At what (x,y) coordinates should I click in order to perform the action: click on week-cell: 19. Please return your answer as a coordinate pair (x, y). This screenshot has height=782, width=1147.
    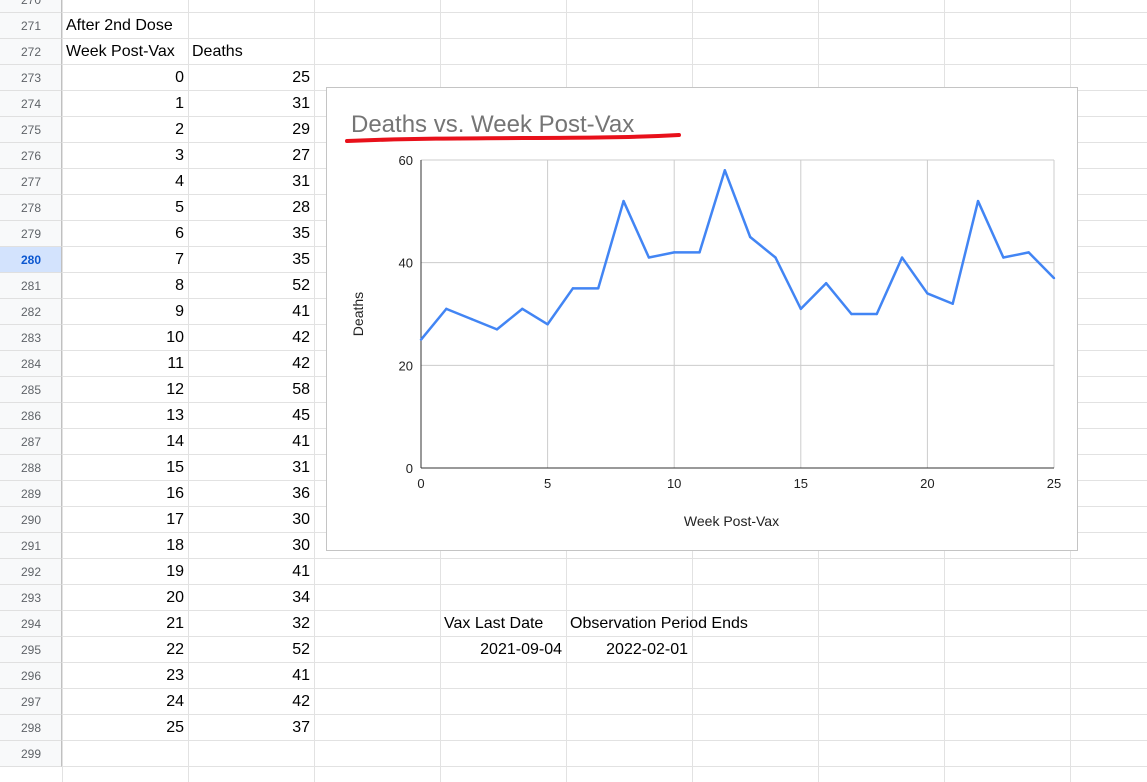
    Looking at the image, I should click on (175, 571).